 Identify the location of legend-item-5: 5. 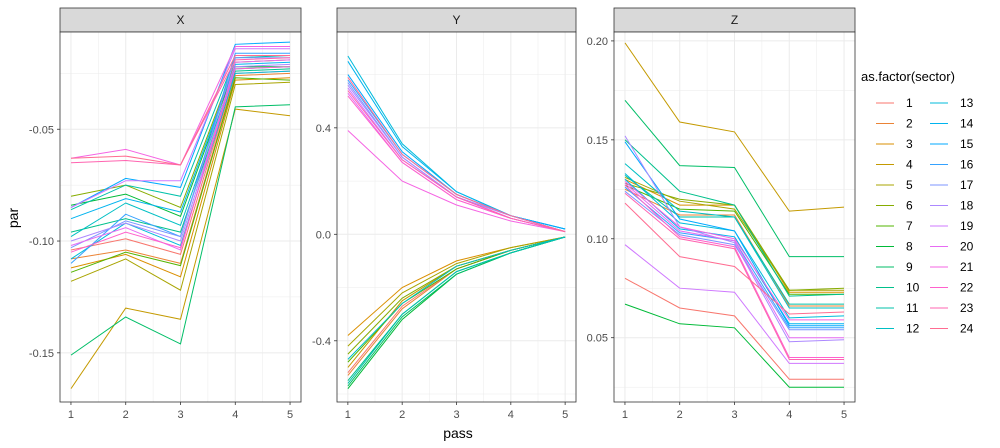
(894, 185).